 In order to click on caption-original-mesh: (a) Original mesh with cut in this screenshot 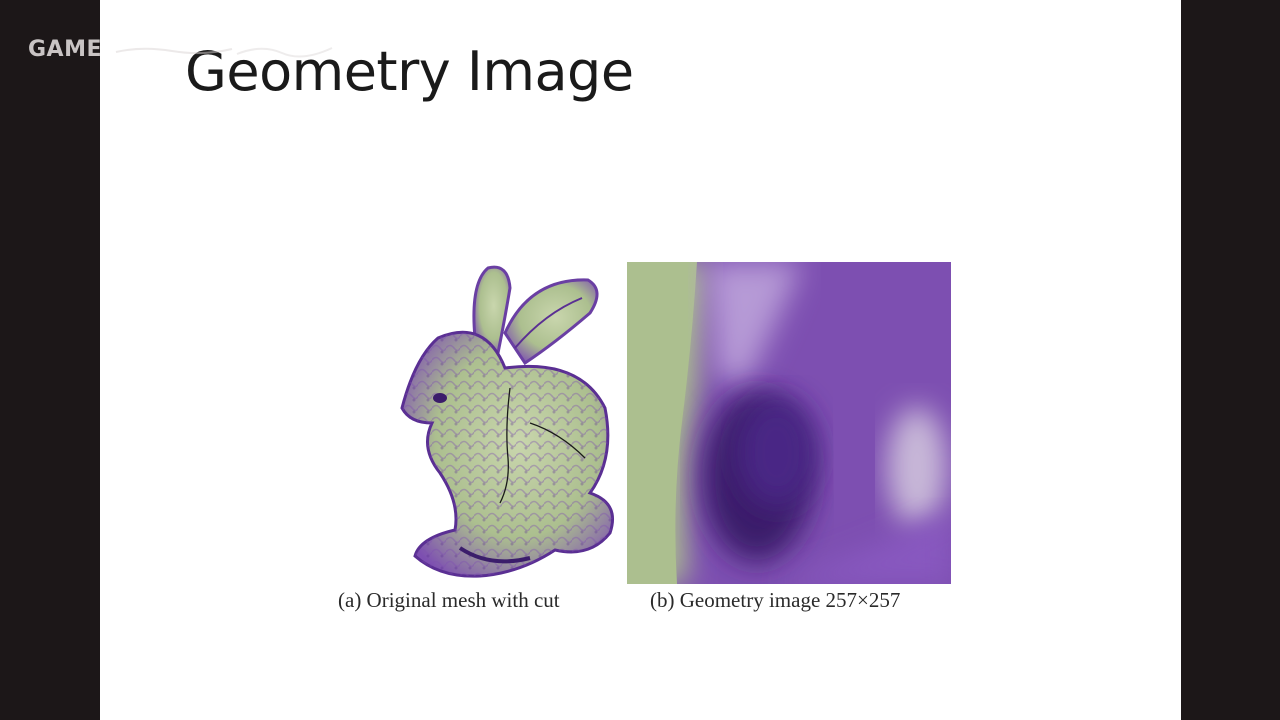, I will do `click(449, 600)`.